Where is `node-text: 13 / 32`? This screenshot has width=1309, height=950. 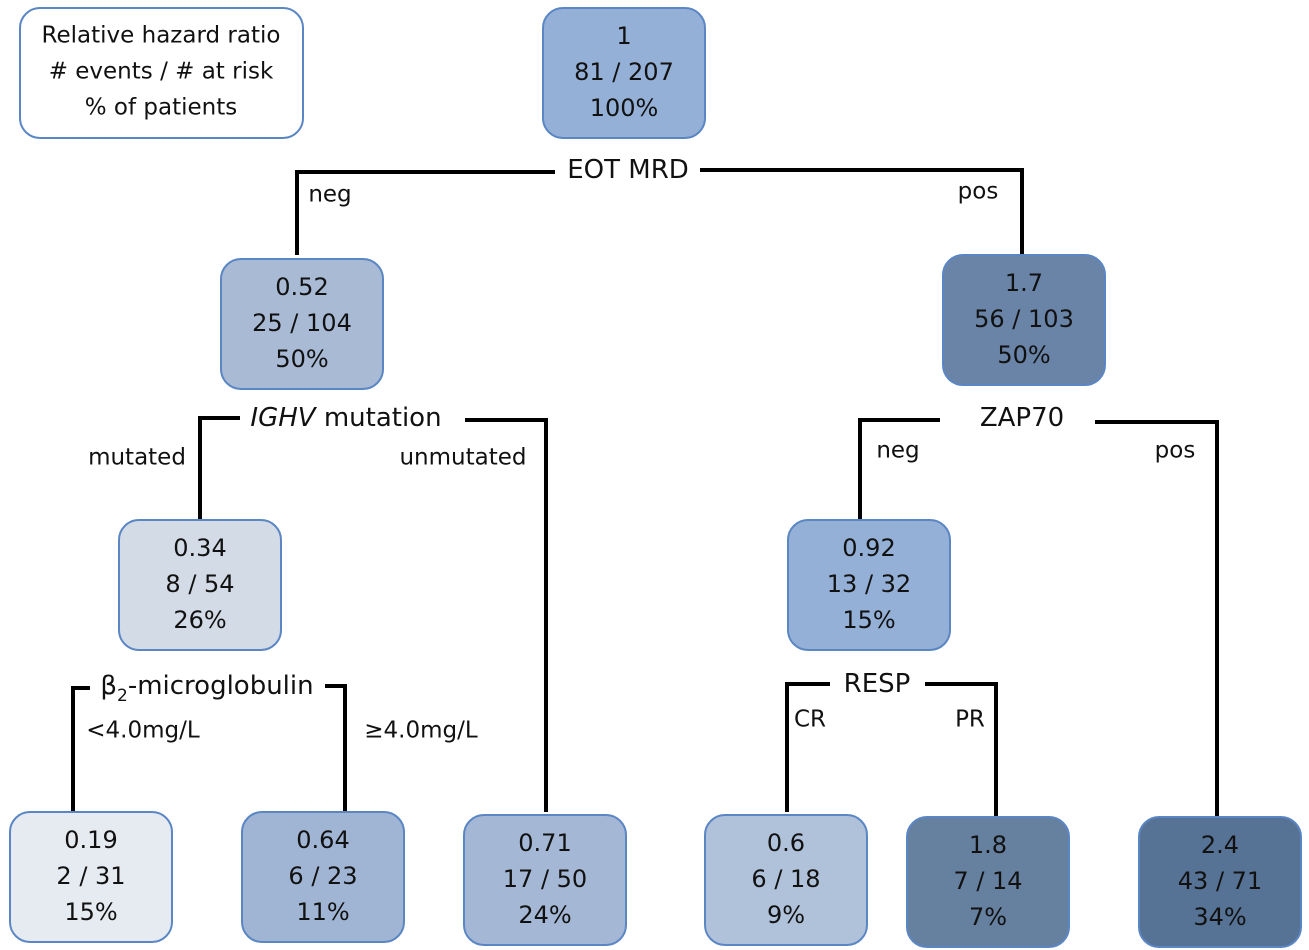 node-text: 13 / 32 is located at coordinates (869, 584).